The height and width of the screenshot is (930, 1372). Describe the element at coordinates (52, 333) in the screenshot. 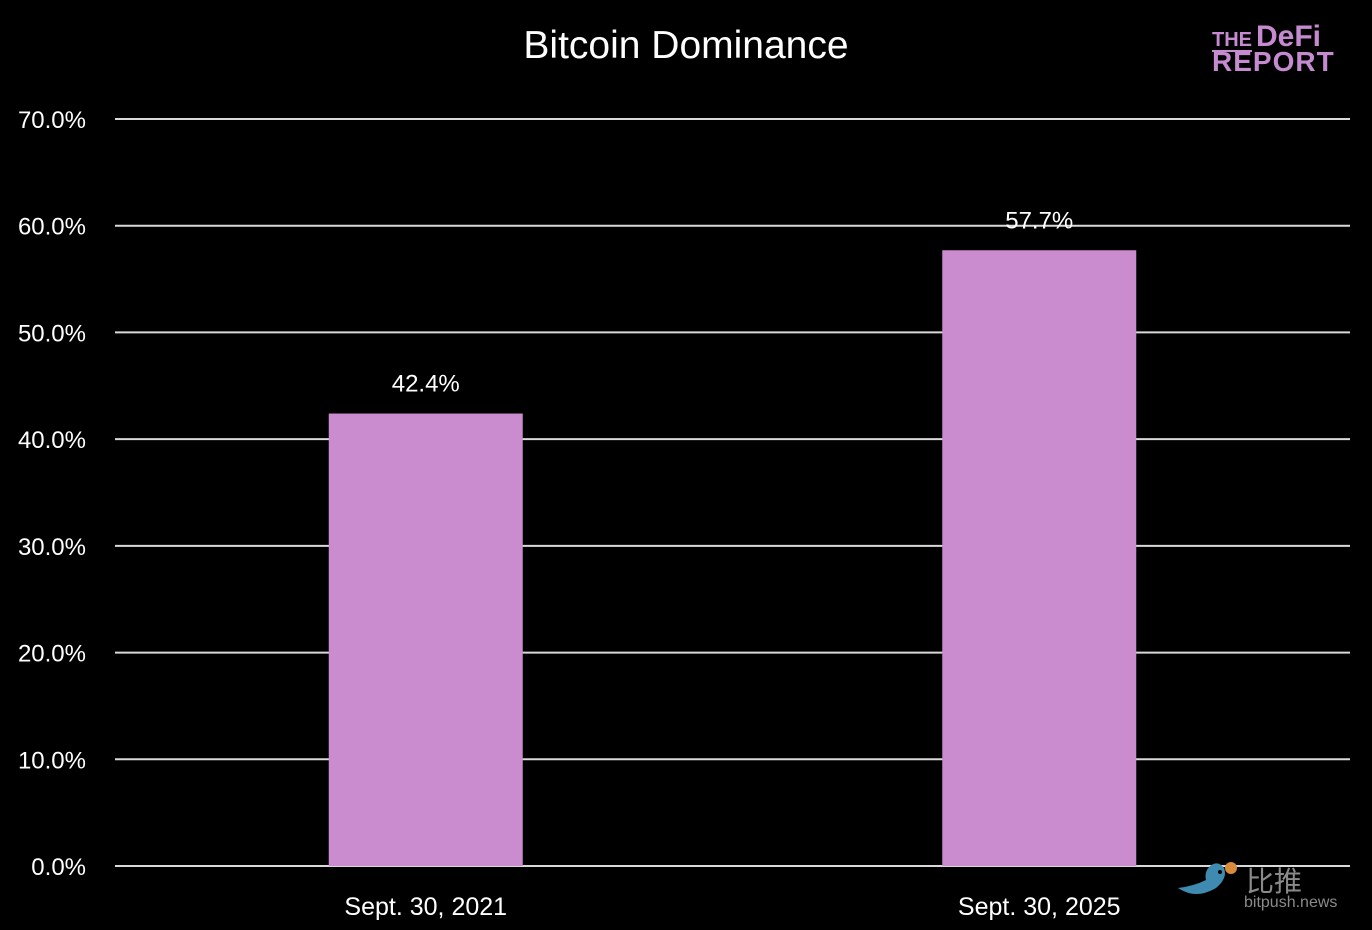

I see `y-tick-label: 50.0%` at that location.